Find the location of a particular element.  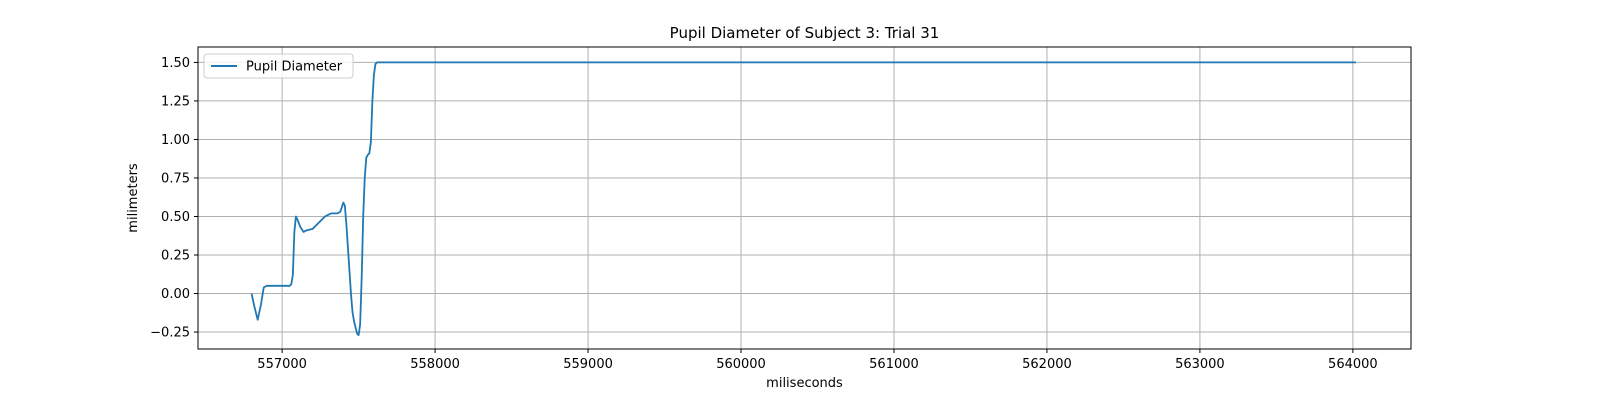

y-tick-label: 1.00 is located at coordinates (175, 140).